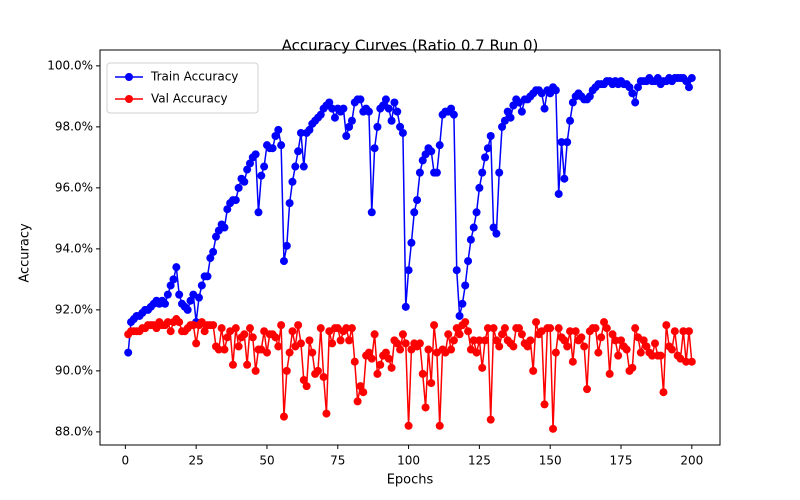 This screenshot has height=500, width=800. I want to click on y-tick-label: 90.0%, so click(74, 370).